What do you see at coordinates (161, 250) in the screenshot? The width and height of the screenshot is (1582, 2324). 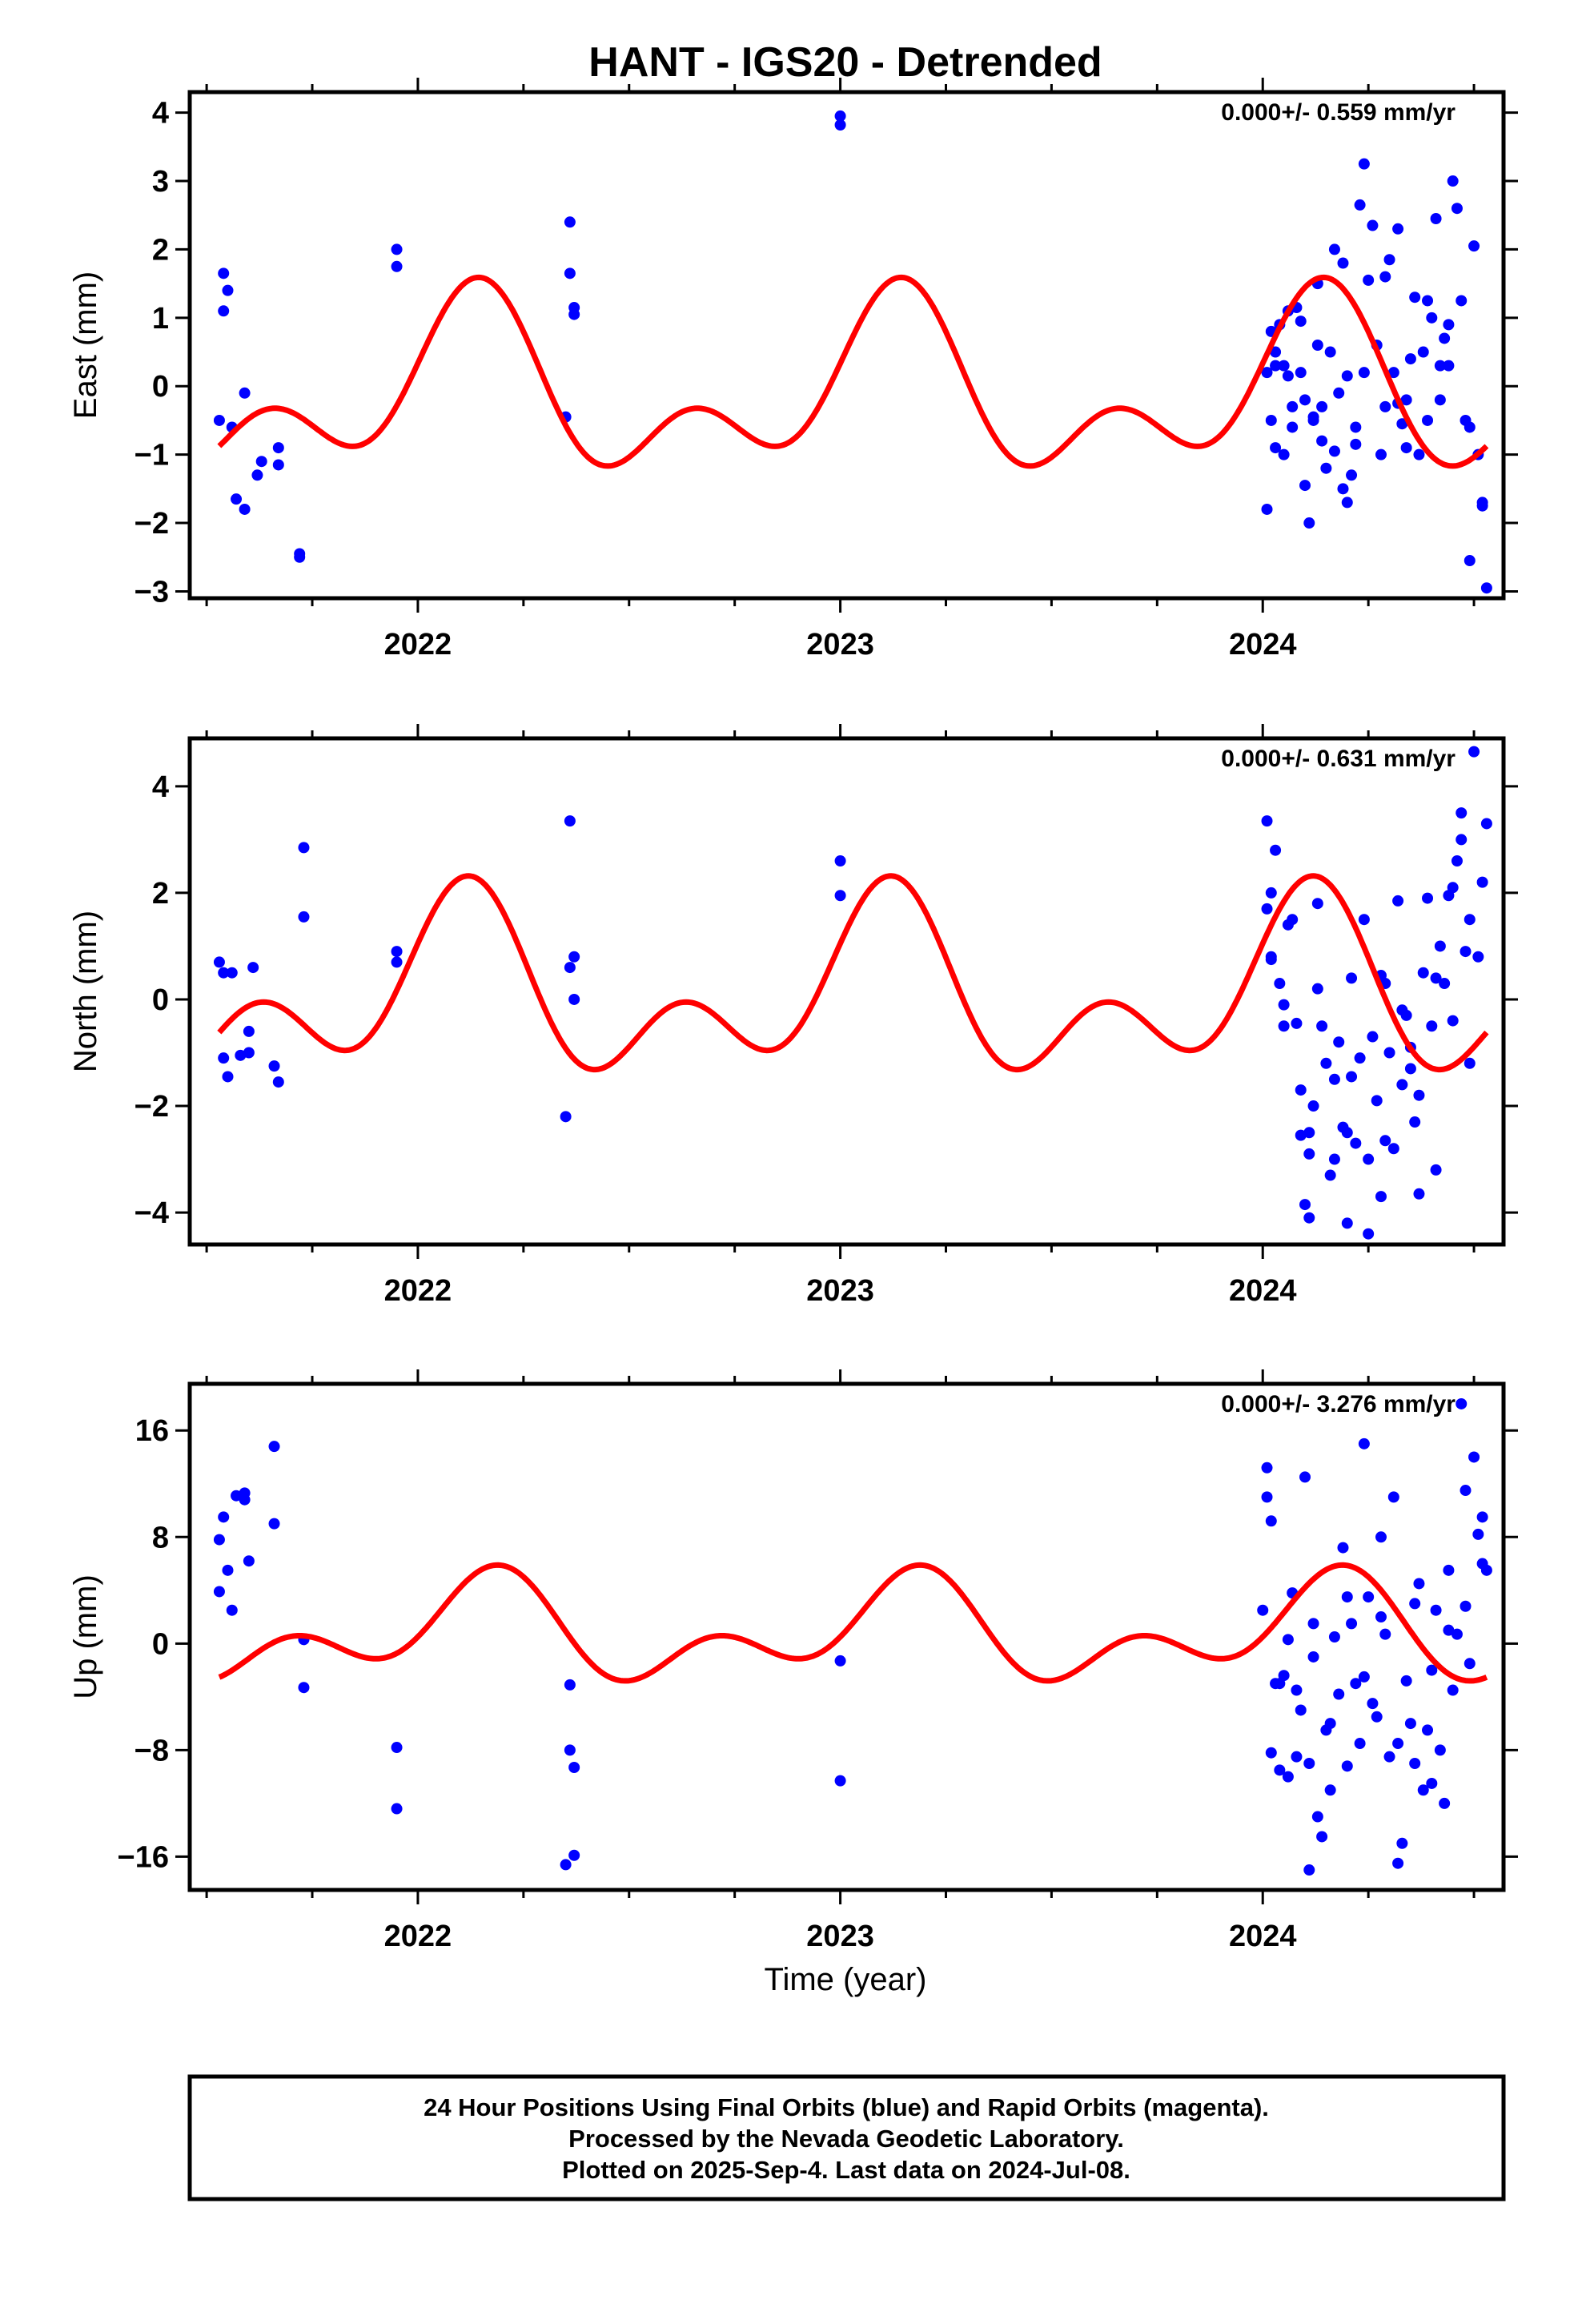 I see `east-y-tick-label: 2` at bounding box center [161, 250].